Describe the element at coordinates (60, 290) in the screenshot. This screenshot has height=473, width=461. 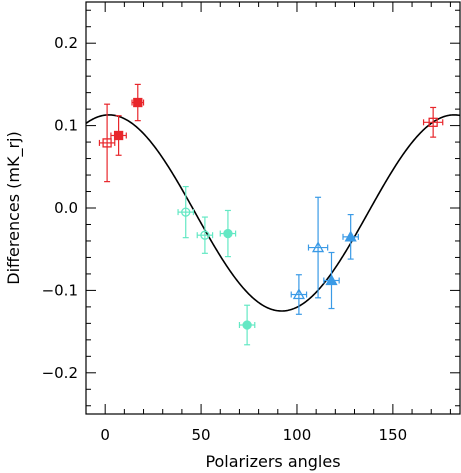
I see `y-tick-label: −0.1` at that location.